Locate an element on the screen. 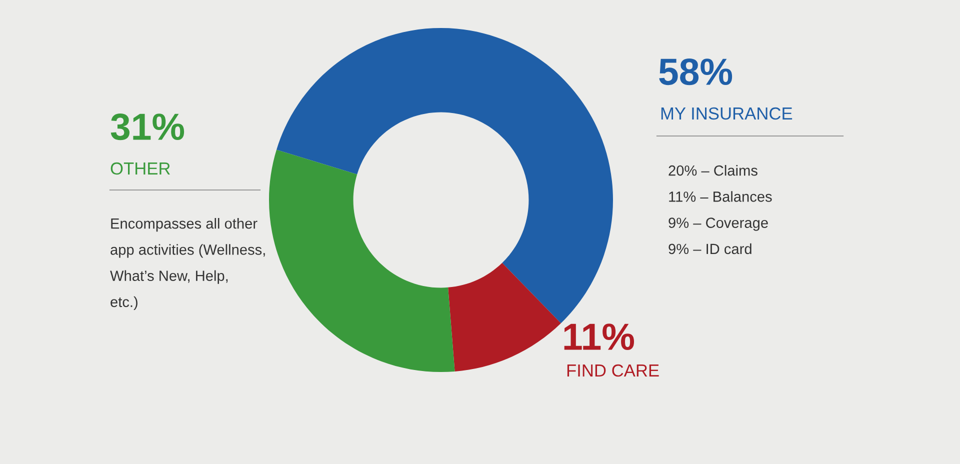 Image resolution: width=960 pixels, height=464 pixels. data-label: 58% is located at coordinates (695, 72).